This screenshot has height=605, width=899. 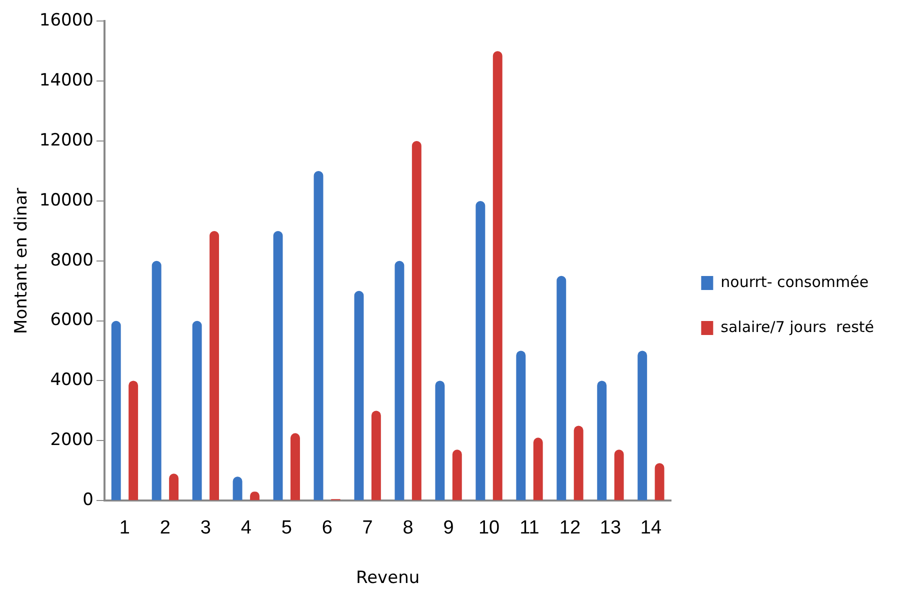 I want to click on x-tick-label: 4, so click(x=246, y=527).